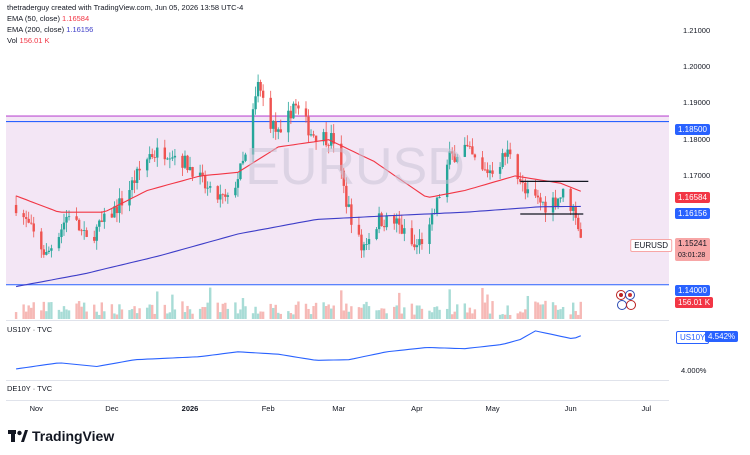  I want to click on time-tick-label: Apr, so click(417, 408).